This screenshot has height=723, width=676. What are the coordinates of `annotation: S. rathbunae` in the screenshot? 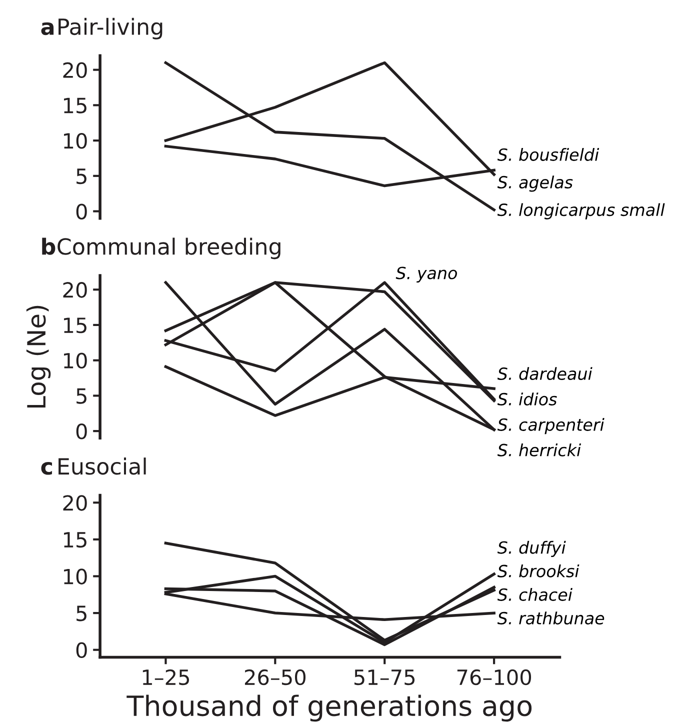 It's located at (550, 618).